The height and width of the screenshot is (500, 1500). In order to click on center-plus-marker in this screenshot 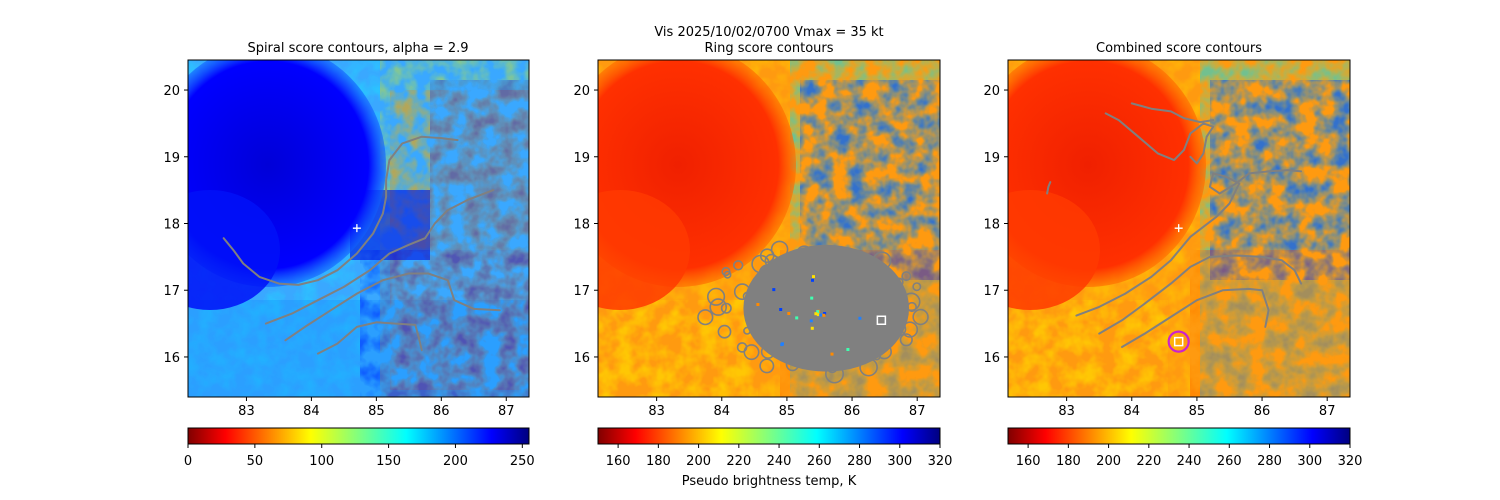, I will do `click(356, 228)`.